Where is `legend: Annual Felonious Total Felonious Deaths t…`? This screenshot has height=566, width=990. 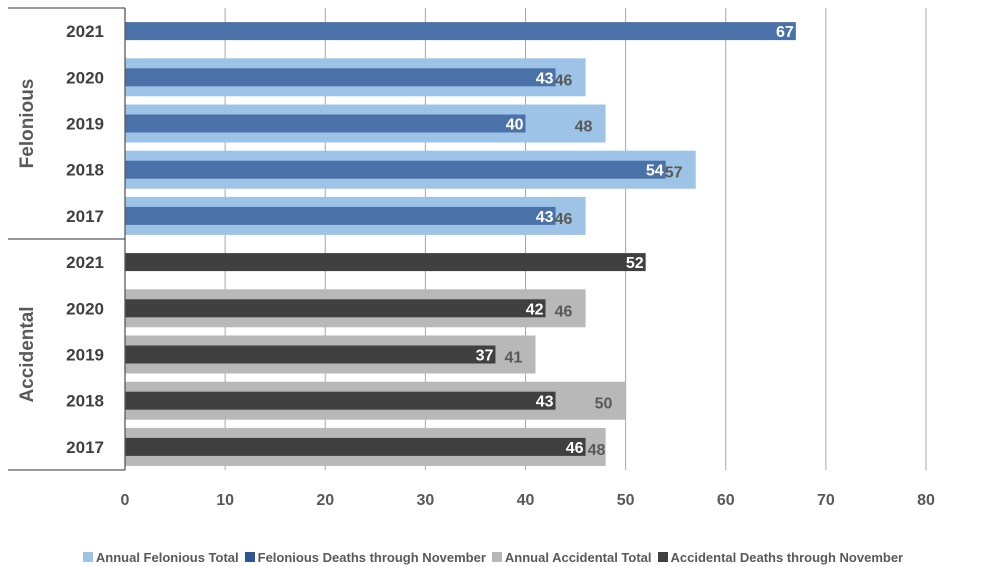
legend: Annual Felonious Total Felonious Deaths t… is located at coordinates (495, 557).